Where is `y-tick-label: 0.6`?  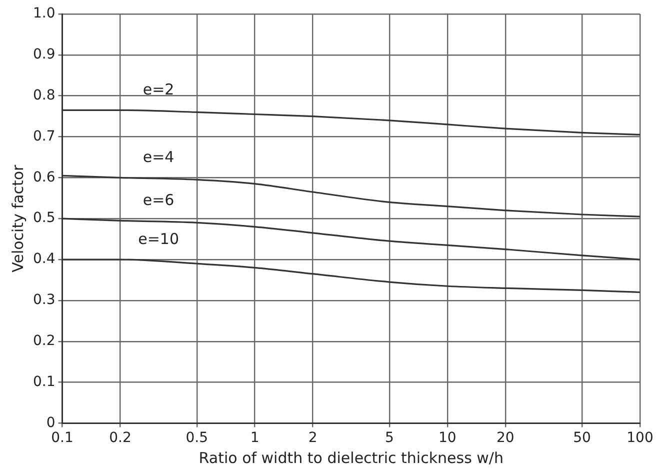
y-tick-label: 0.6 is located at coordinates (44, 177).